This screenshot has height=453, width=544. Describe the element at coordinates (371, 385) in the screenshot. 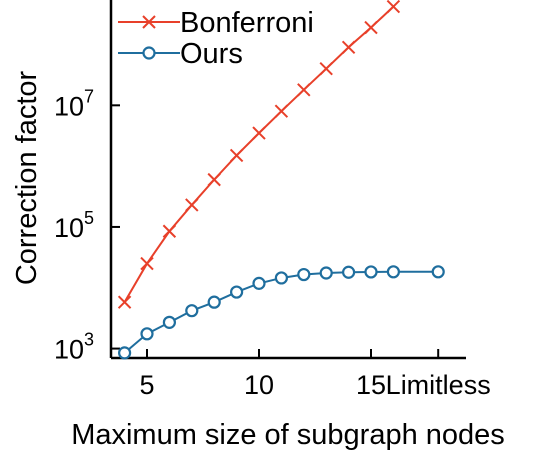

I see `x-tick-label: 15` at that location.